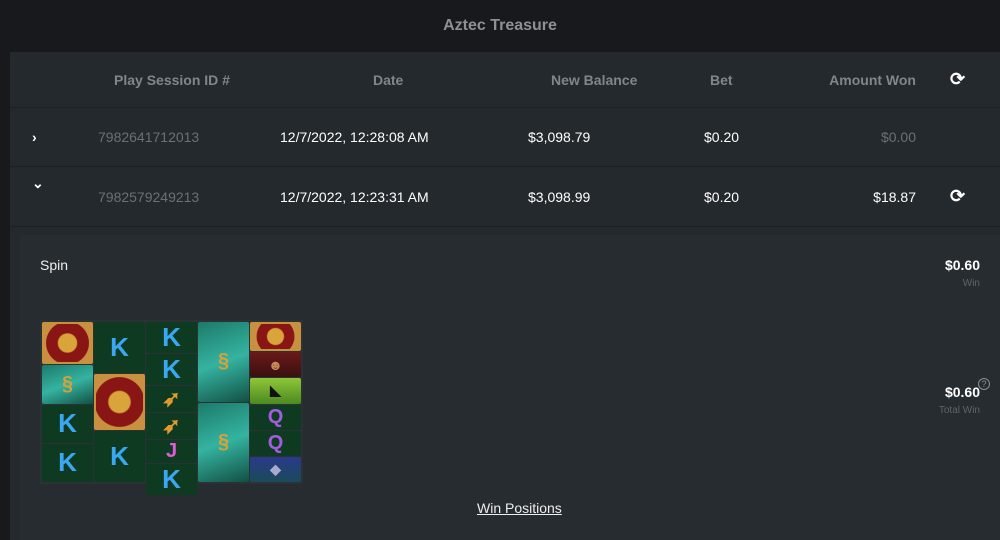 The height and width of the screenshot is (540, 1000). I want to click on reel-1: § K K, so click(67, 402).